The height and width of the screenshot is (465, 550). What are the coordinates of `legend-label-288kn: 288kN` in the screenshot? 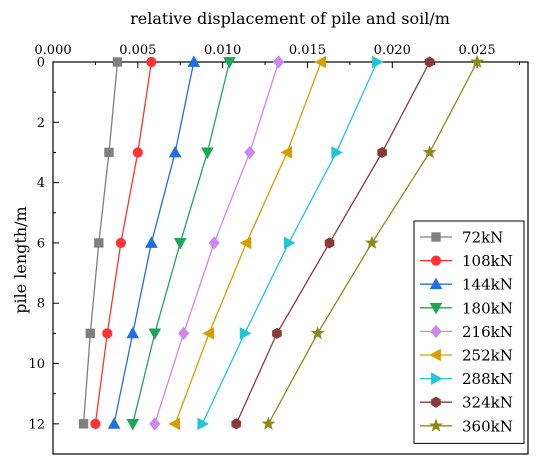 It's located at (487, 379).